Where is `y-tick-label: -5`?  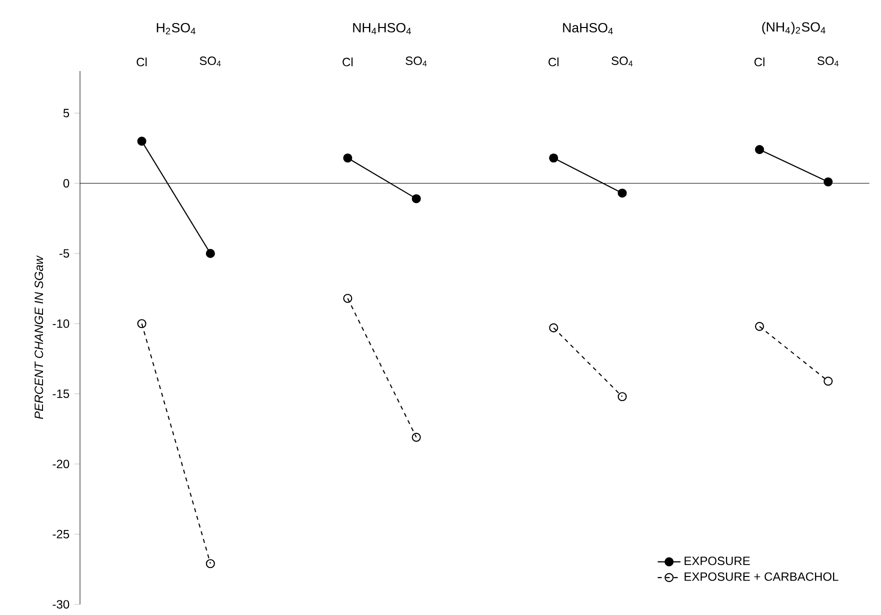 y-tick-label: -5 is located at coordinates (64, 253).